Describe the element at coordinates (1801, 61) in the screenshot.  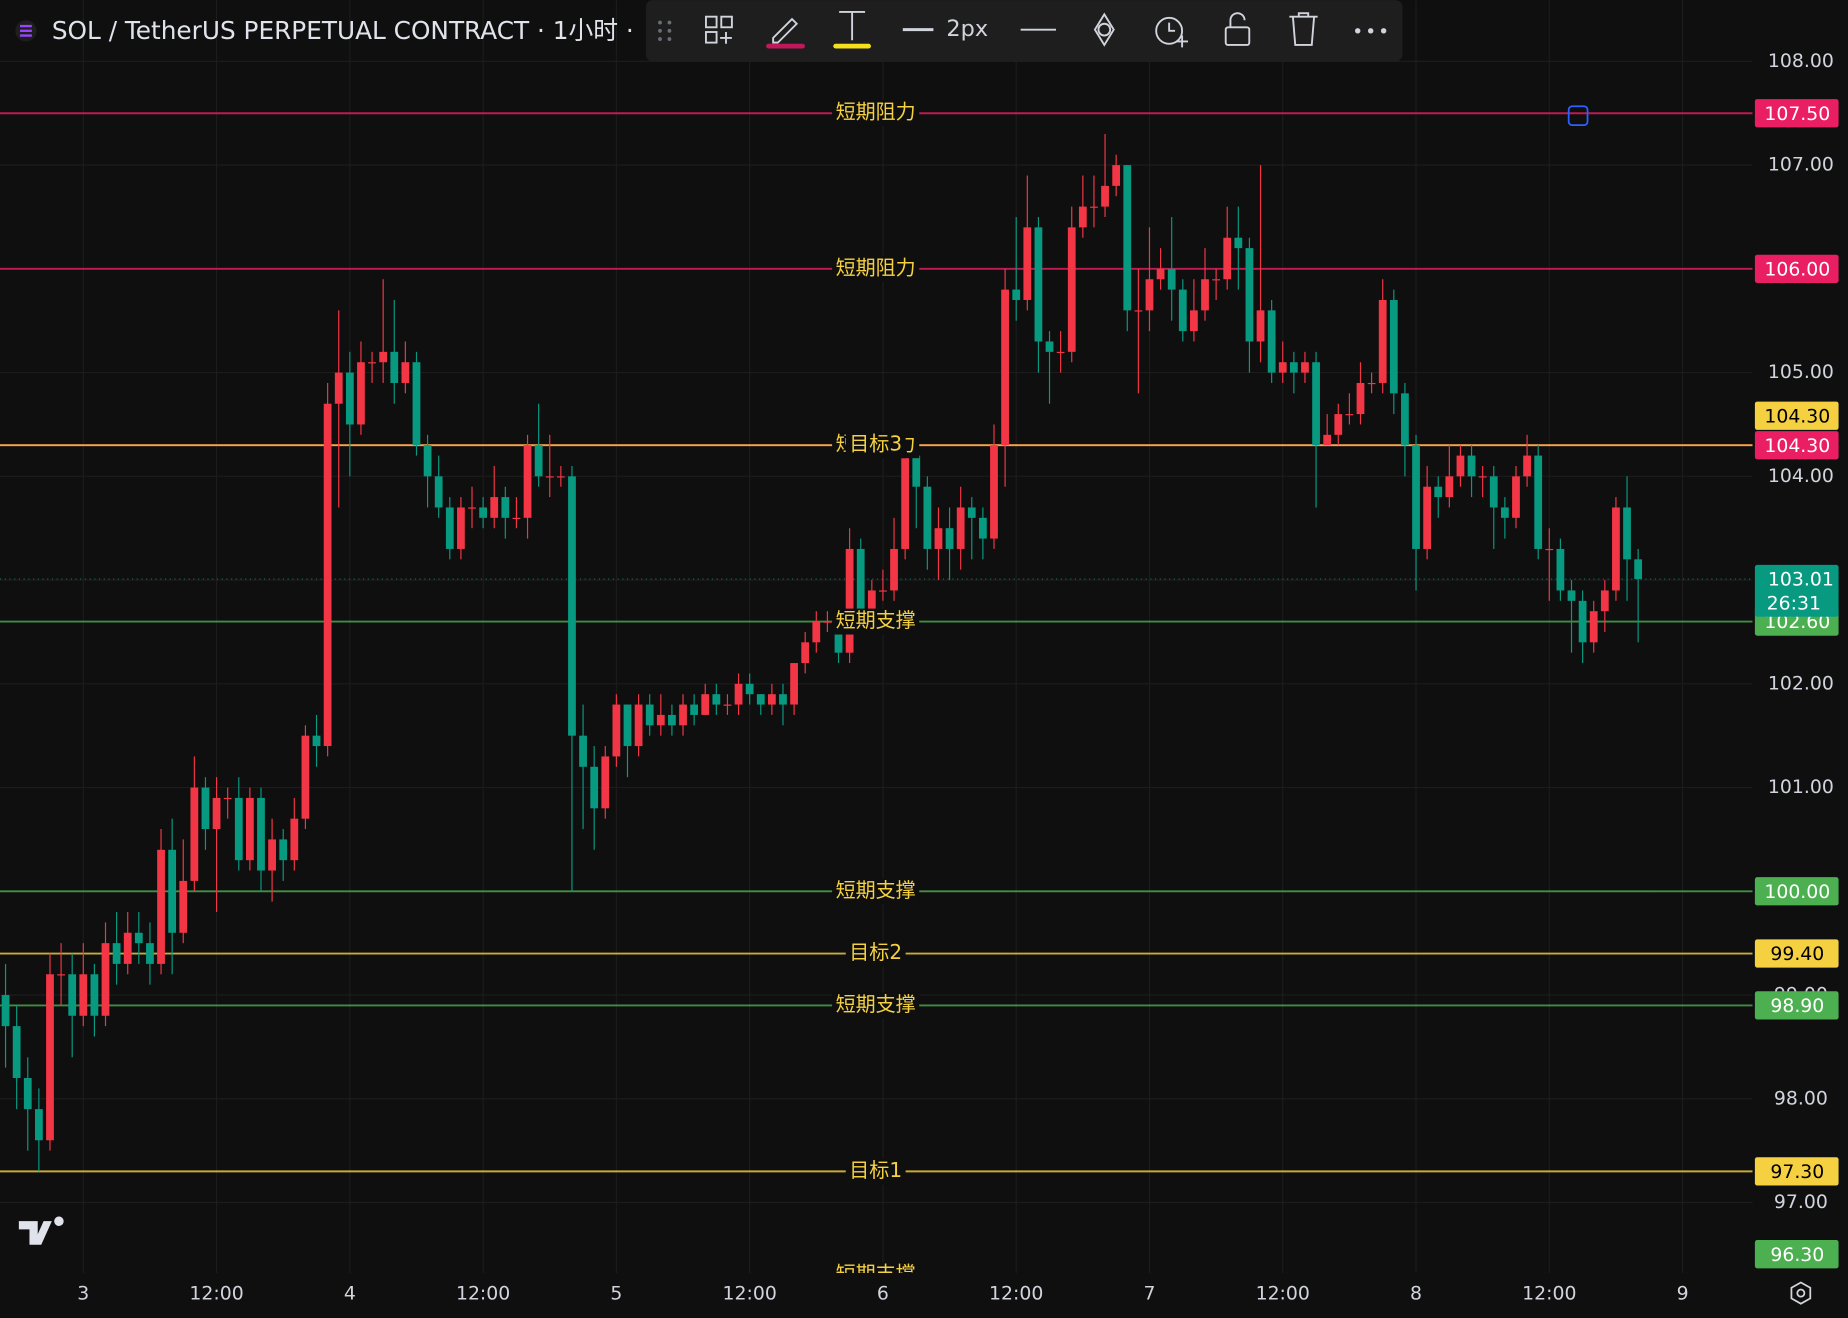
I see `y-tick-label: 108.00` at that location.